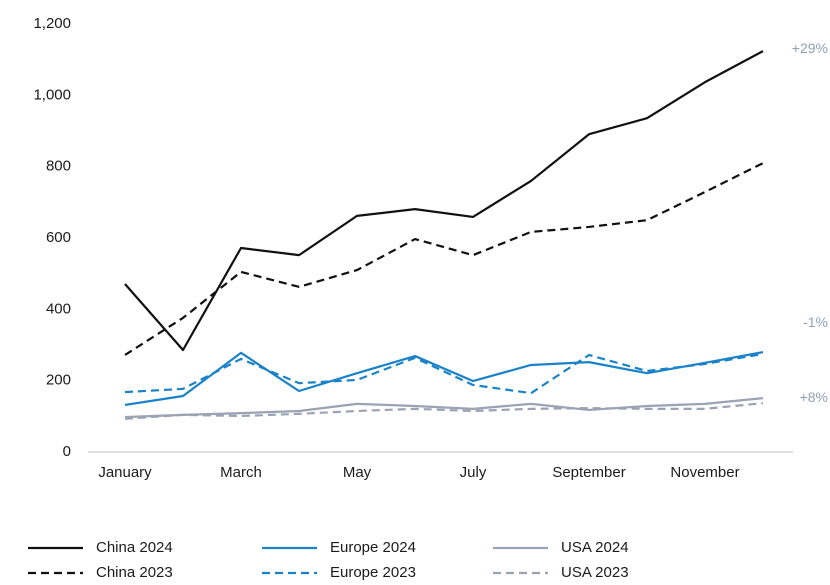 The image size is (830, 585). What do you see at coordinates (241, 472) in the screenshot?
I see `x-tick-label: March` at bounding box center [241, 472].